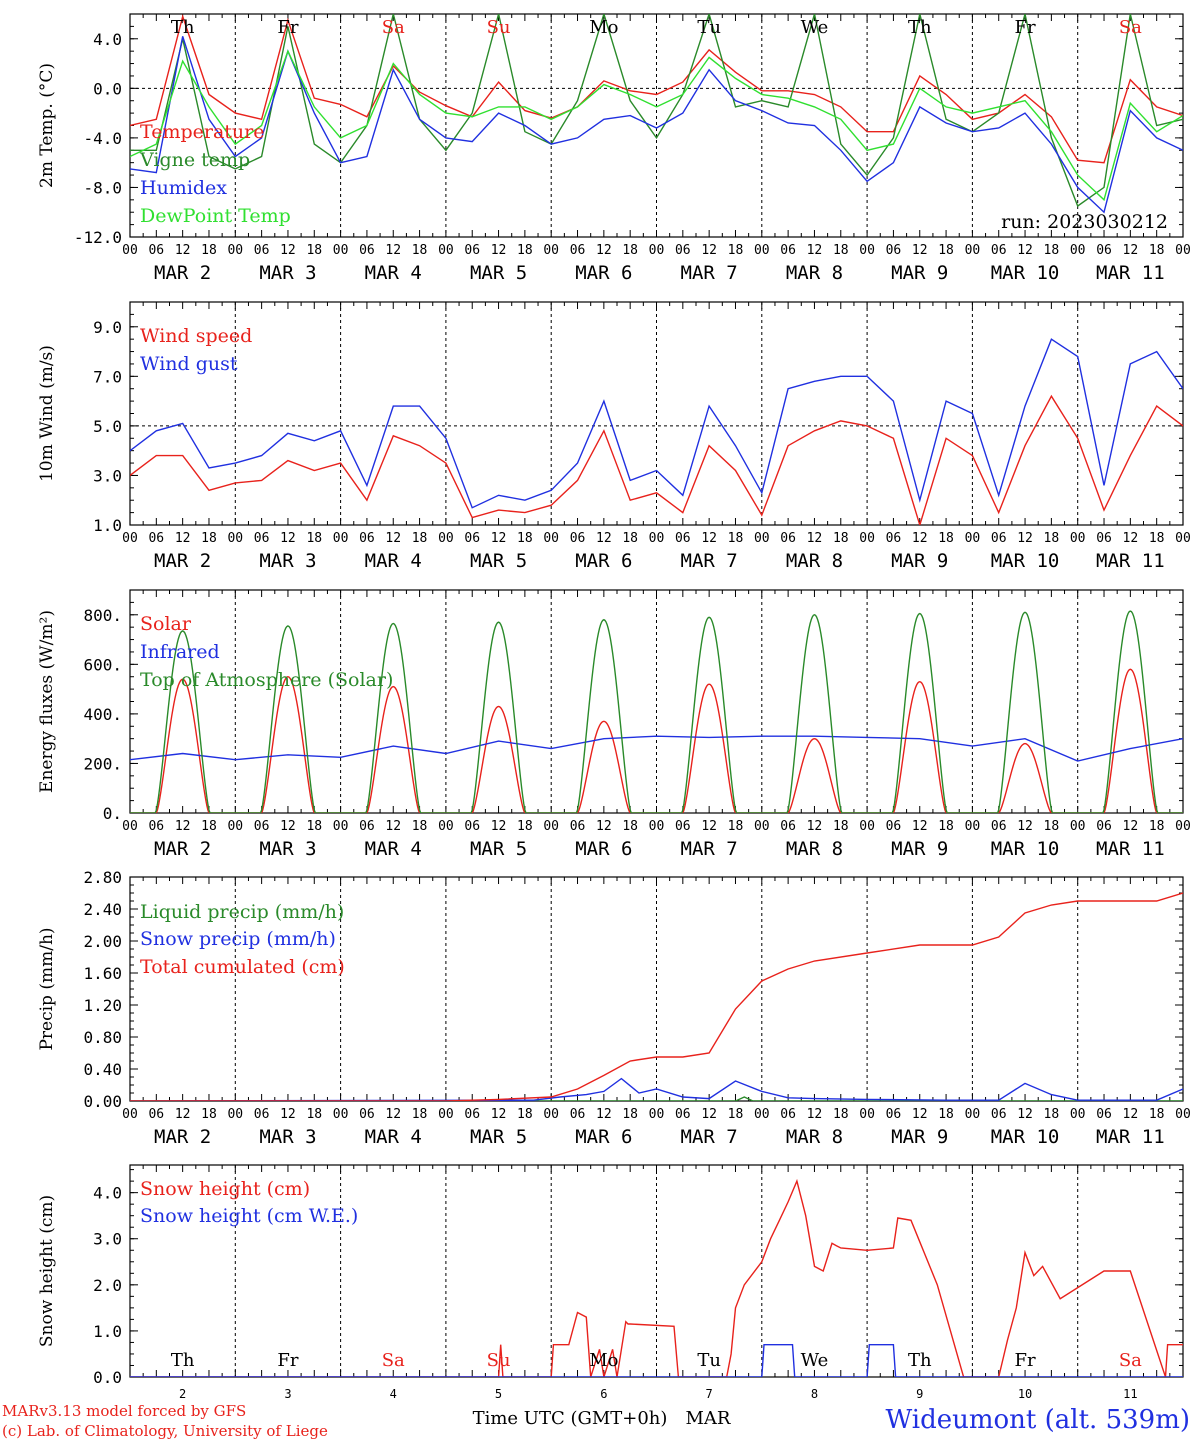 This screenshot has height=1440, width=1194. What do you see at coordinates (814, 273) in the screenshot?
I see `day-label: MAR 8` at bounding box center [814, 273].